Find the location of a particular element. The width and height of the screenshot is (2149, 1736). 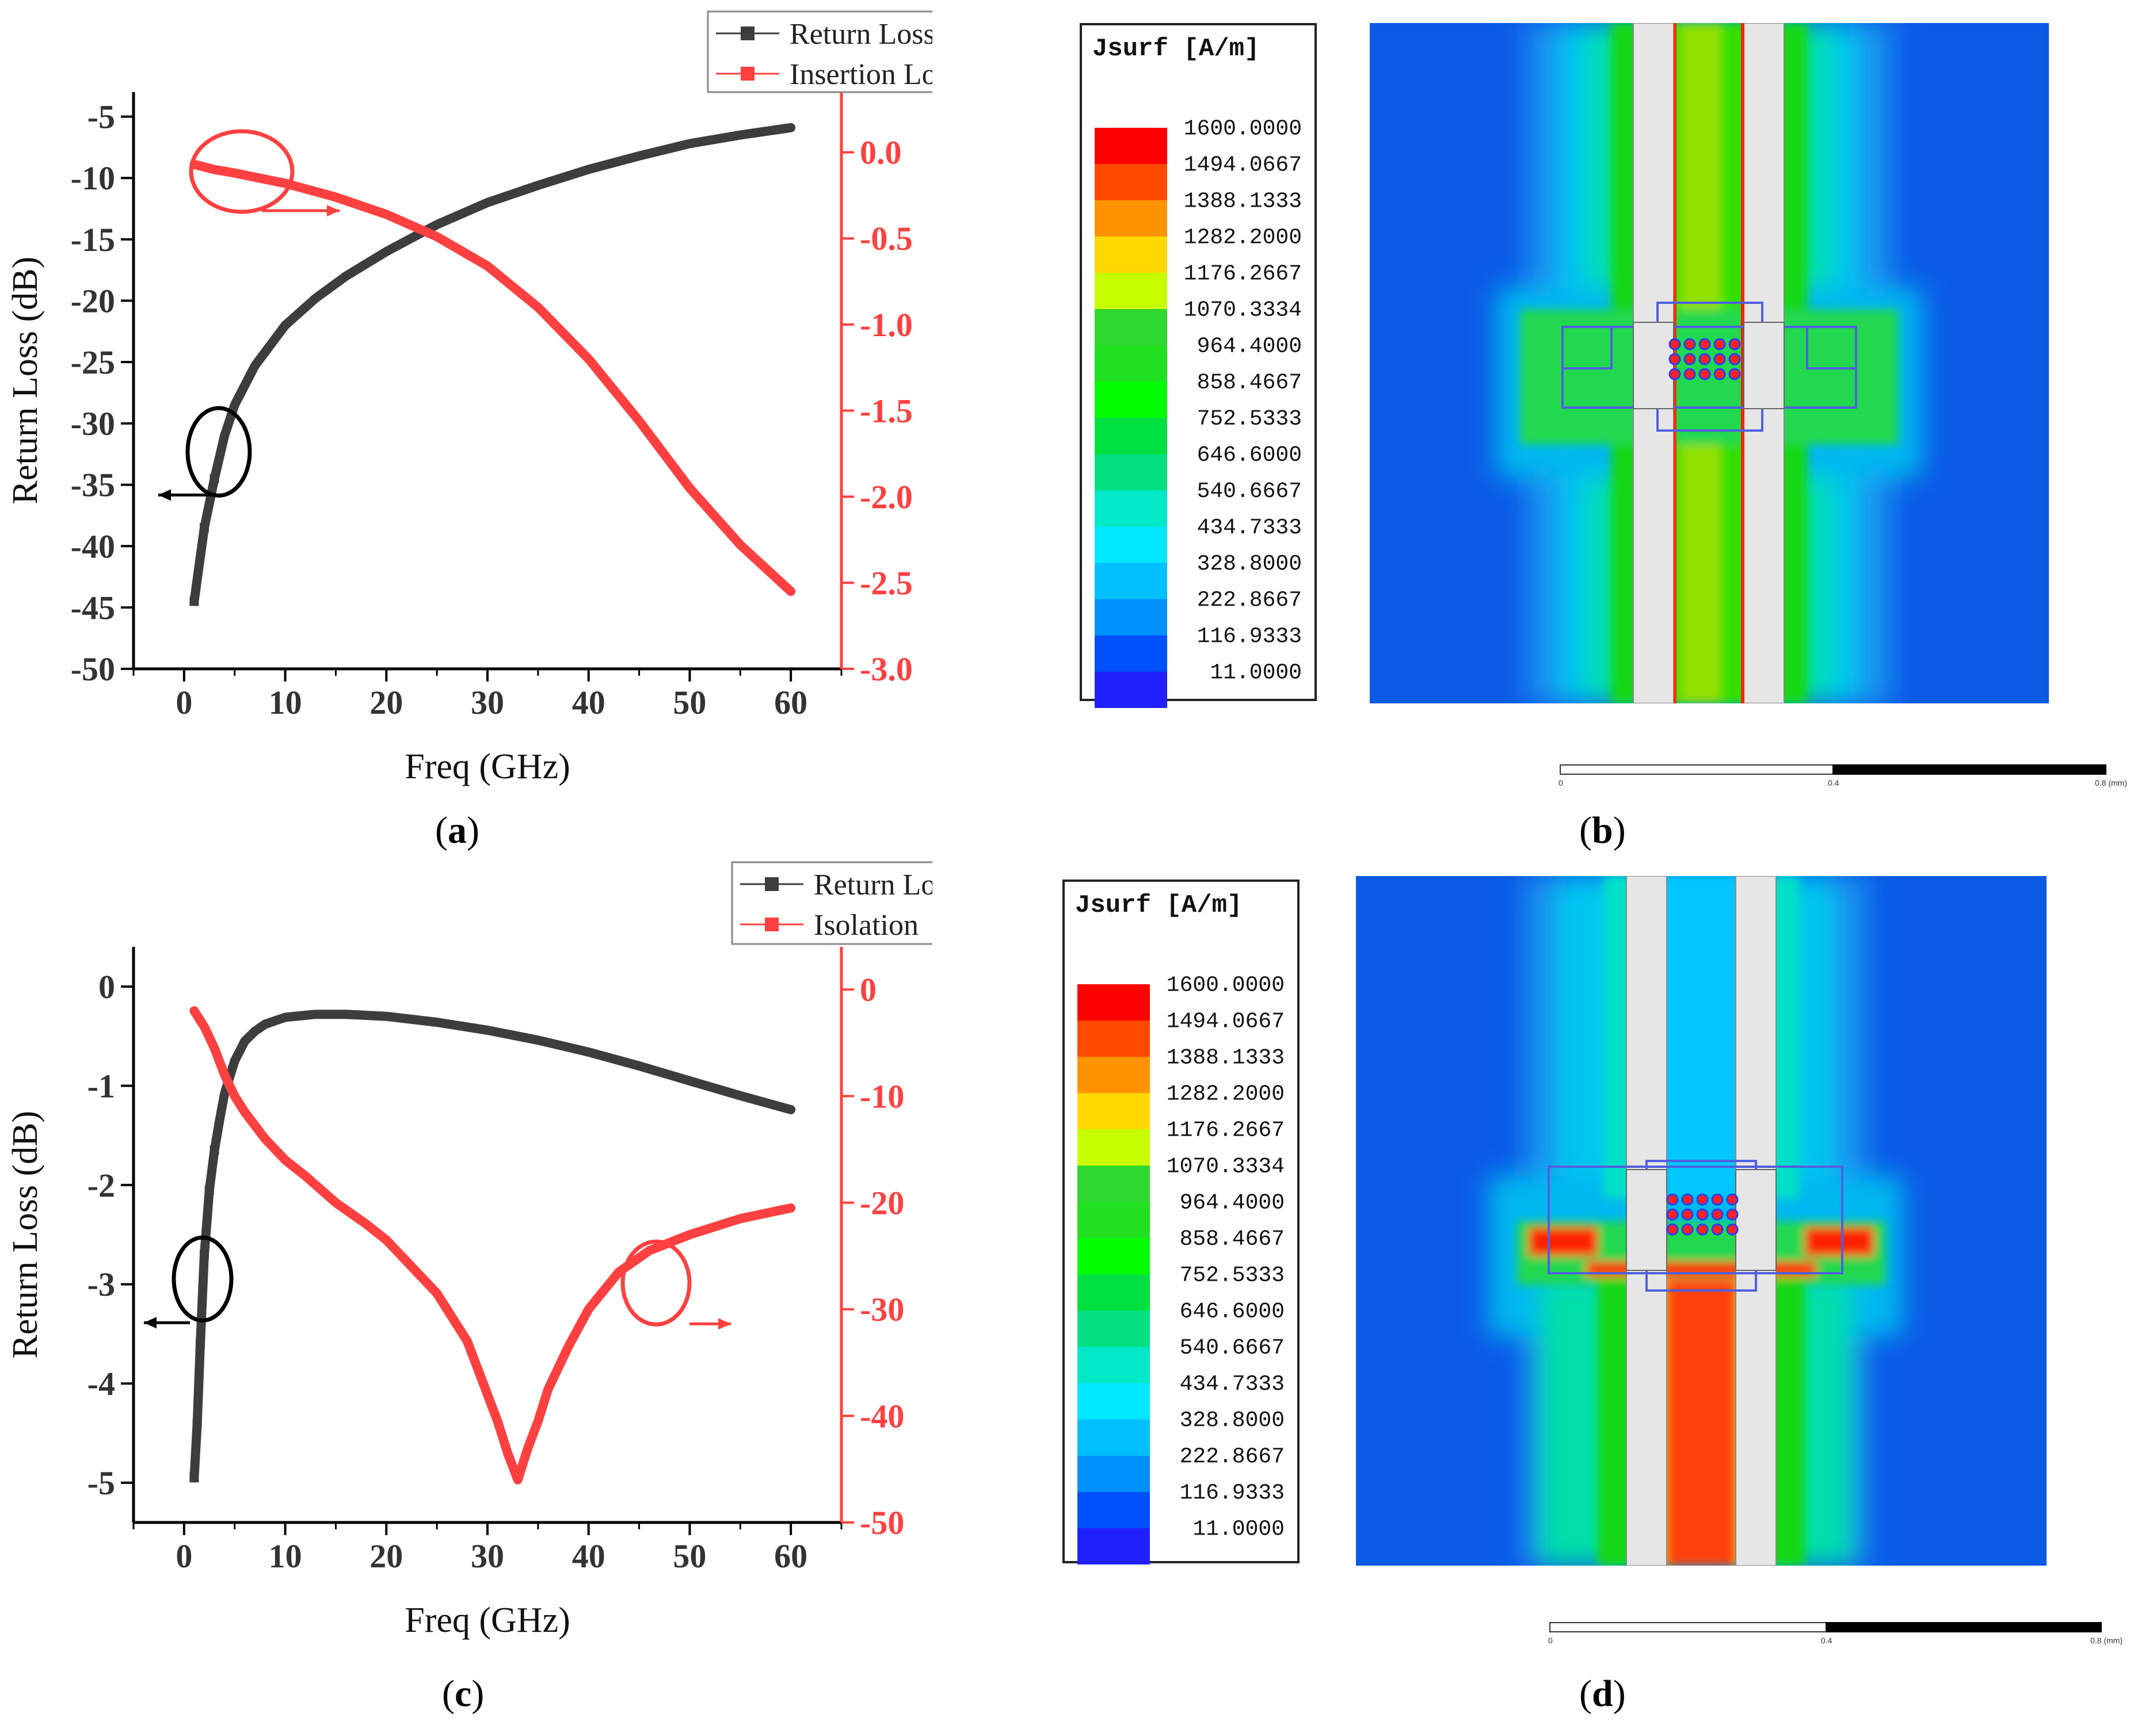

y-left-tick-label: -15 is located at coordinates (93, 239).